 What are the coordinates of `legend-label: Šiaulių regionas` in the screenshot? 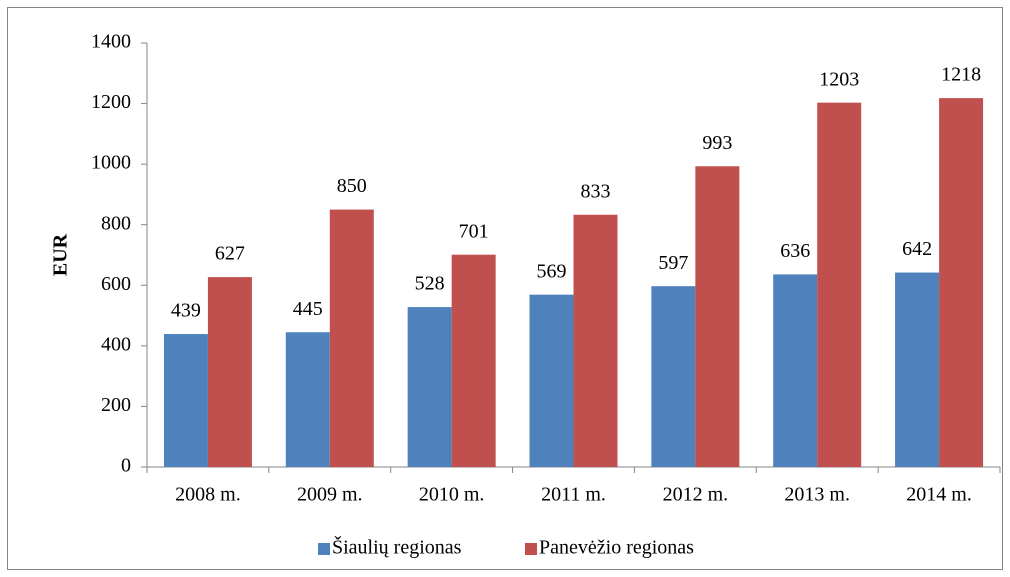 It's located at (397, 547).